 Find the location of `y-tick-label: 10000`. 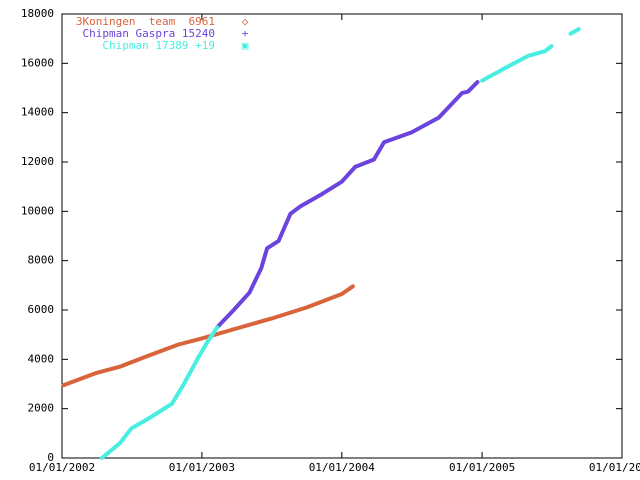

y-tick-label: 10000 is located at coordinates (37, 210).